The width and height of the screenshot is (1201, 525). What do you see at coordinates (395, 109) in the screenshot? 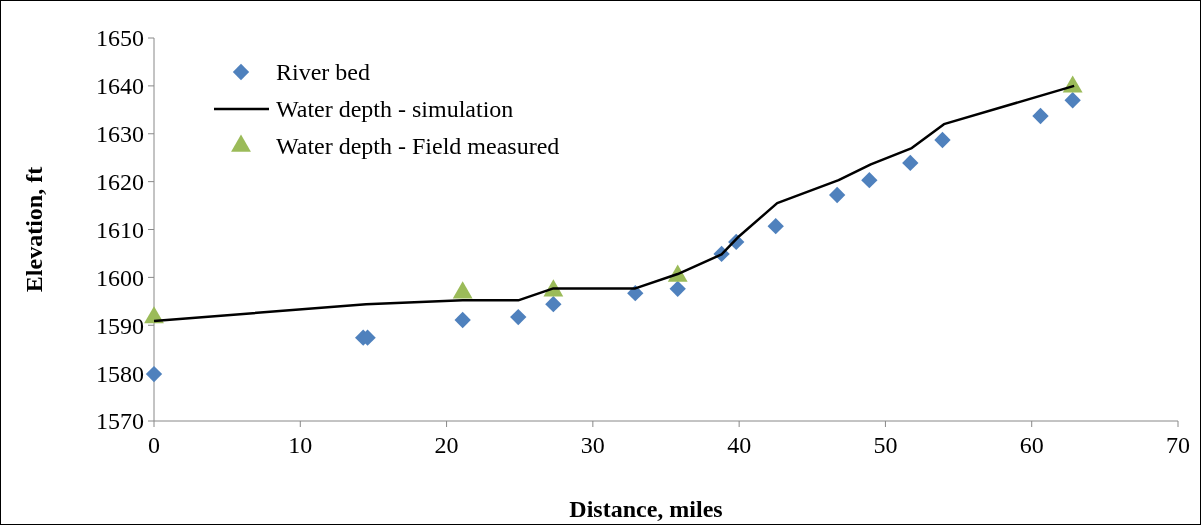
I see `legend-label: Water depth - simulation` at bounding box center [395, 109].